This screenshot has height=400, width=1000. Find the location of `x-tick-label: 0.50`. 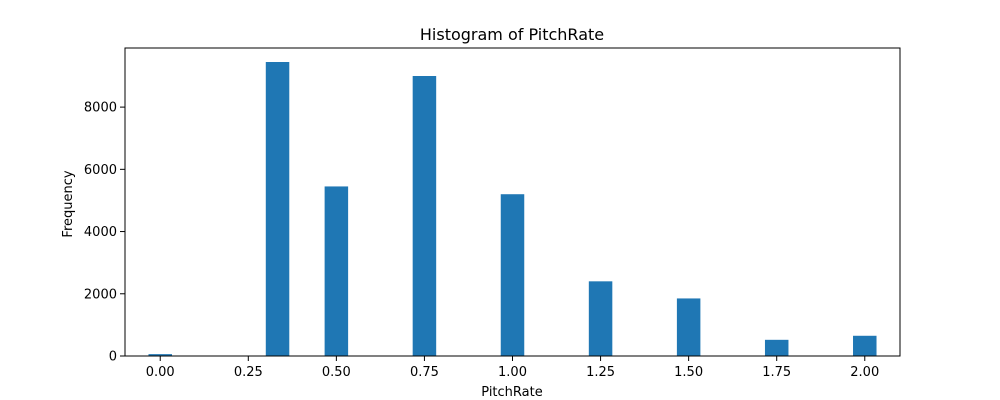

x-tick-label: 0.50 is located at coordinates (336, 372).